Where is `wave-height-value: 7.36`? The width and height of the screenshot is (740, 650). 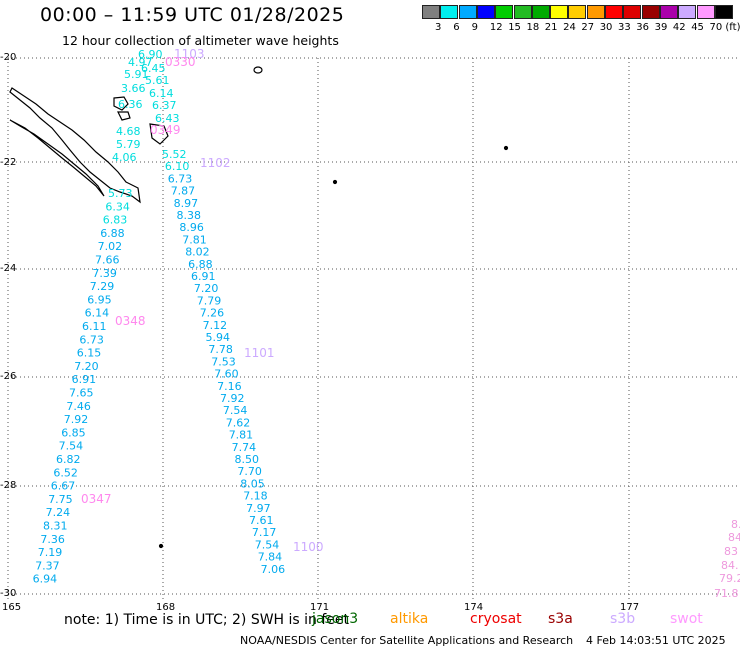 wave-height-value: 7.36 is located at coordinates (52, 539).